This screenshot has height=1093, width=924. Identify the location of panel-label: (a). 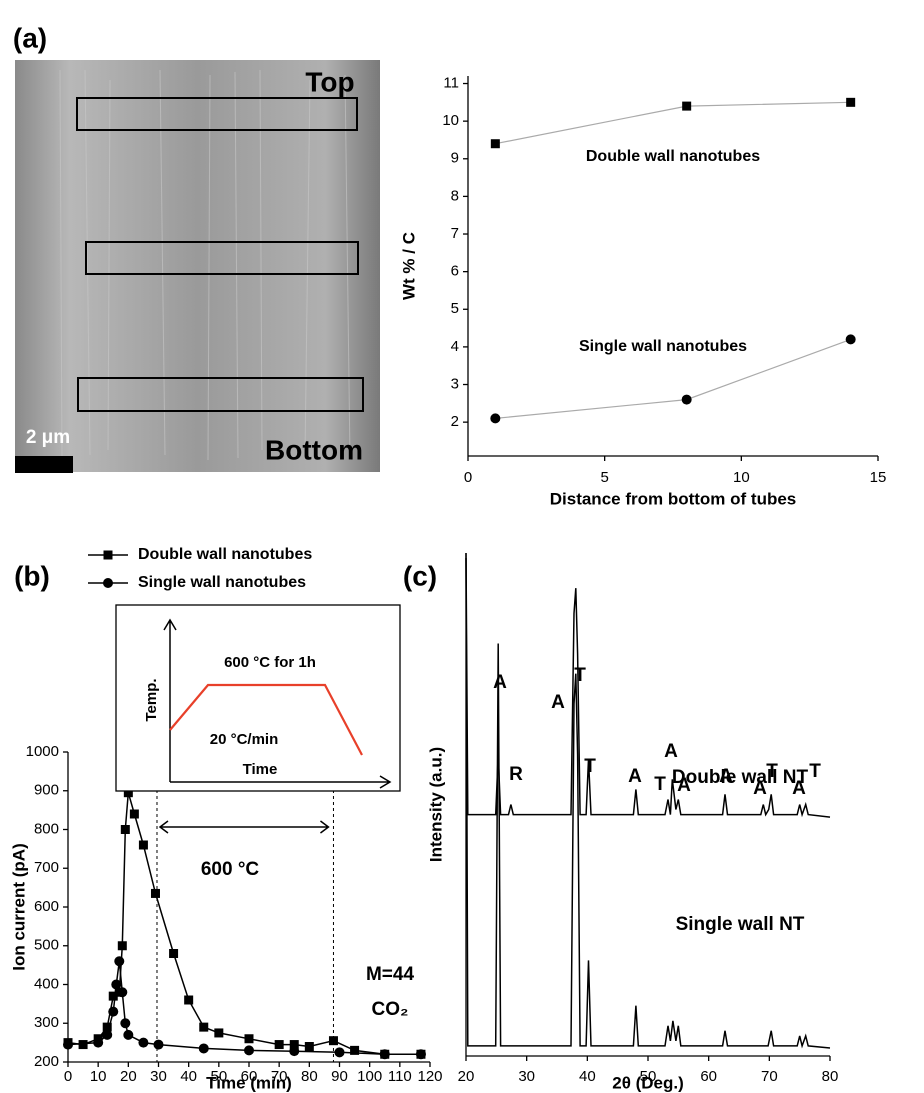
(30, 37).